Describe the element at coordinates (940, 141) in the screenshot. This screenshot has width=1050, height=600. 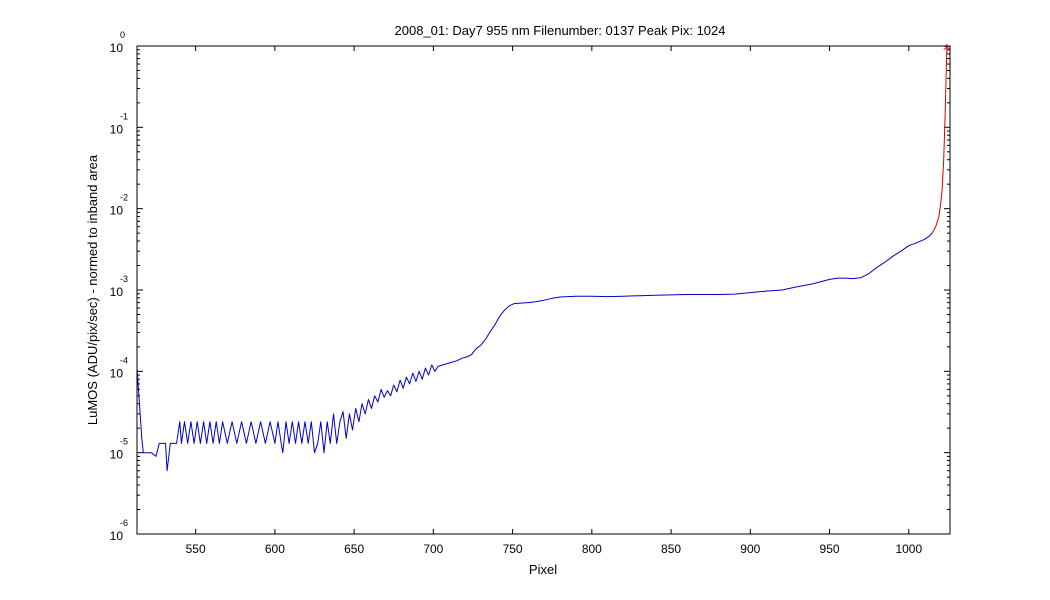
I see `red-series-line` at that location.